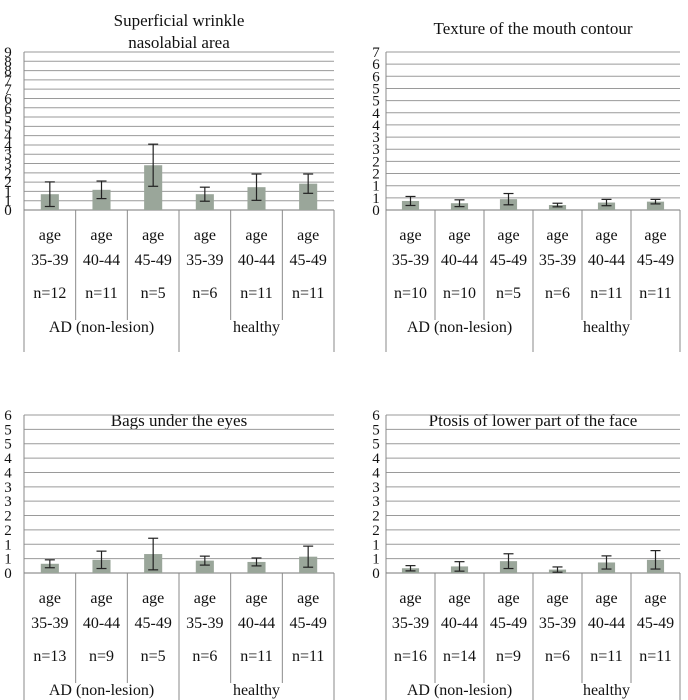  Describe the element at coordinates (49, 656) in the screenshot. I see `category-n-label: n=13` at that location.